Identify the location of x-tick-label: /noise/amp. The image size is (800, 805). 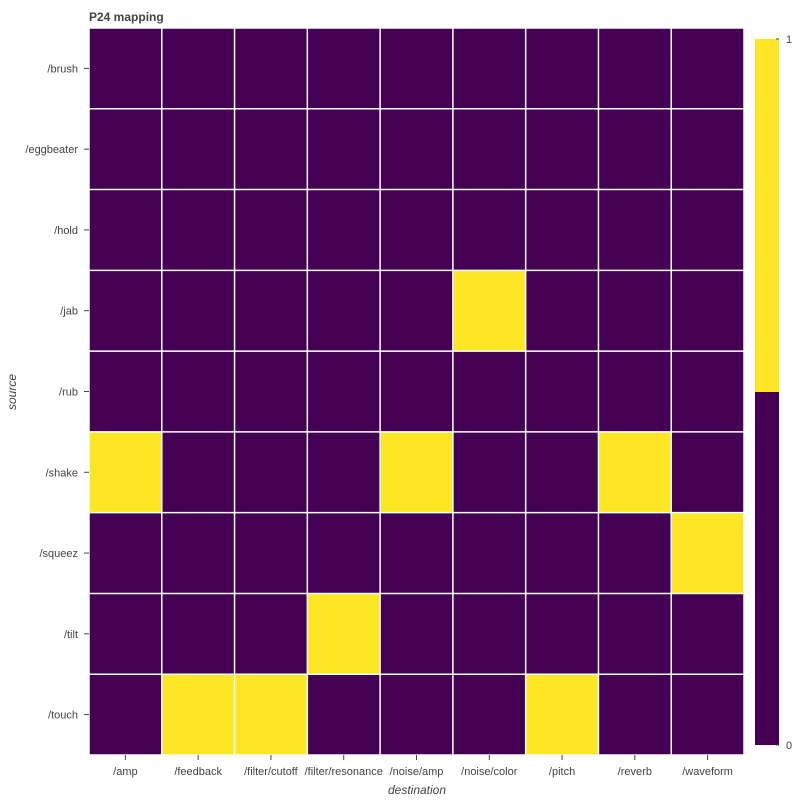
(417, 772).